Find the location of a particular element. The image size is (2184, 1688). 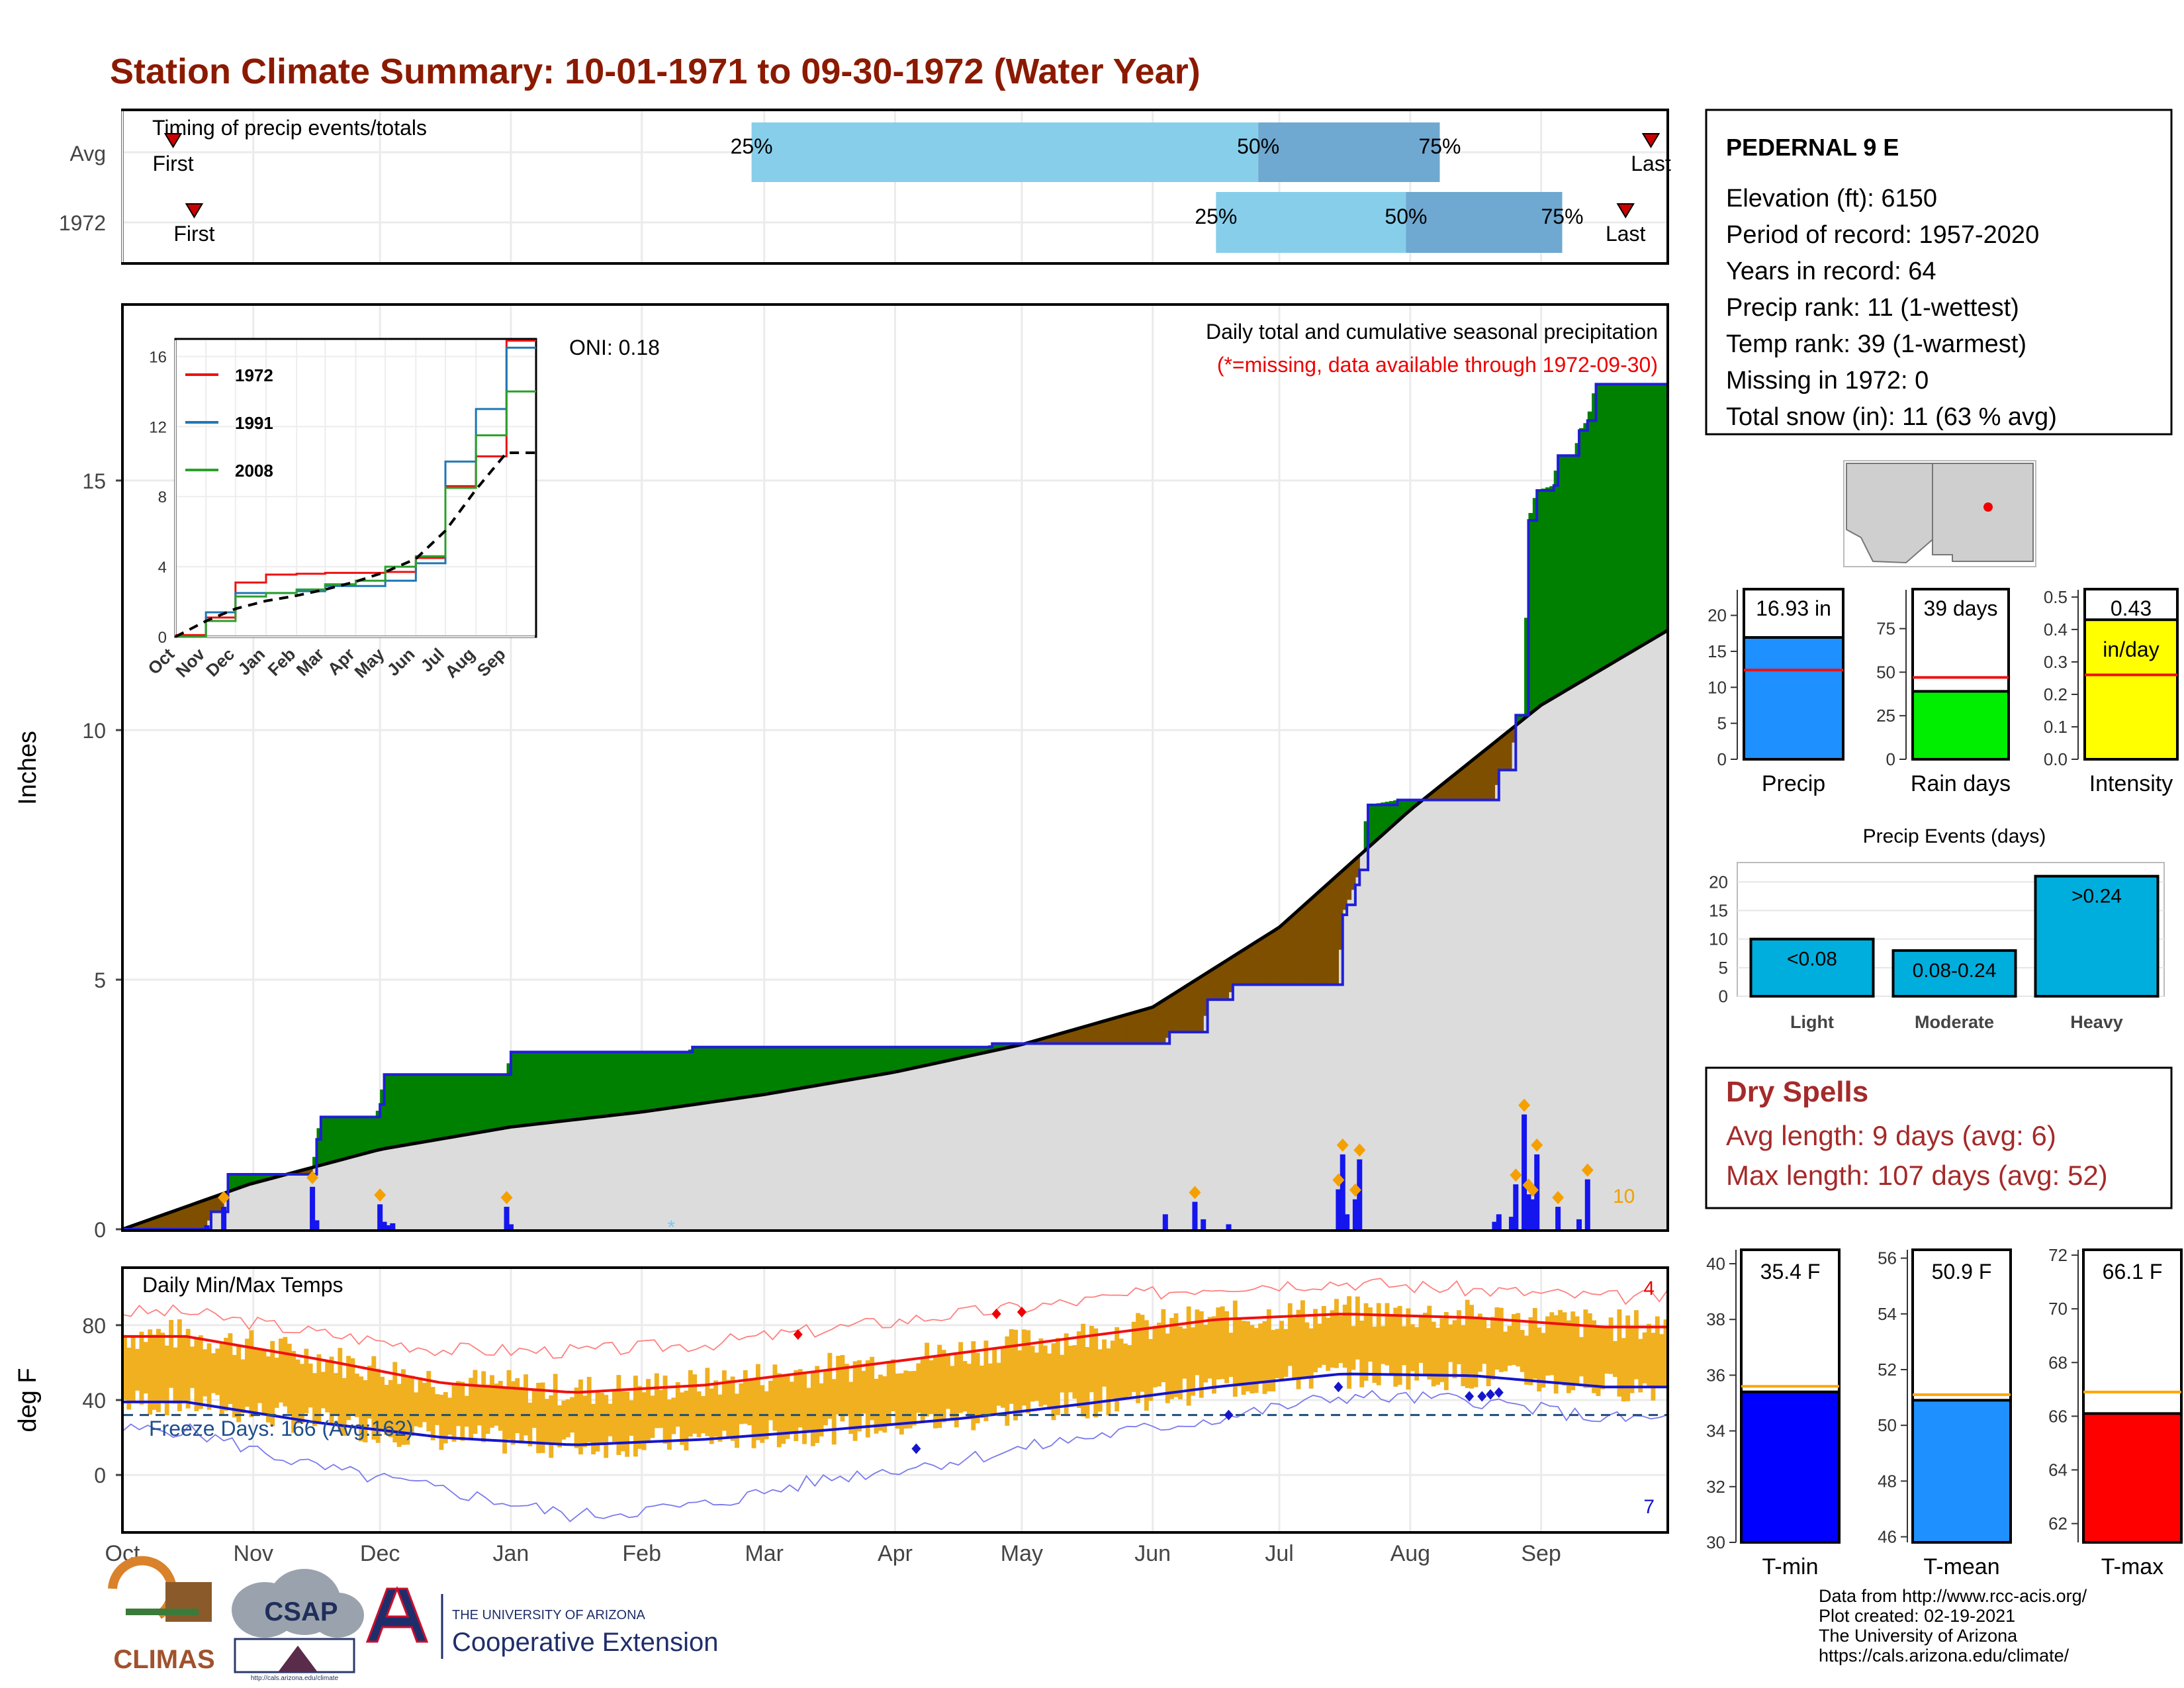

station-elevation: Elevation (ft): 6150 is located at coordinates (1831, 198).